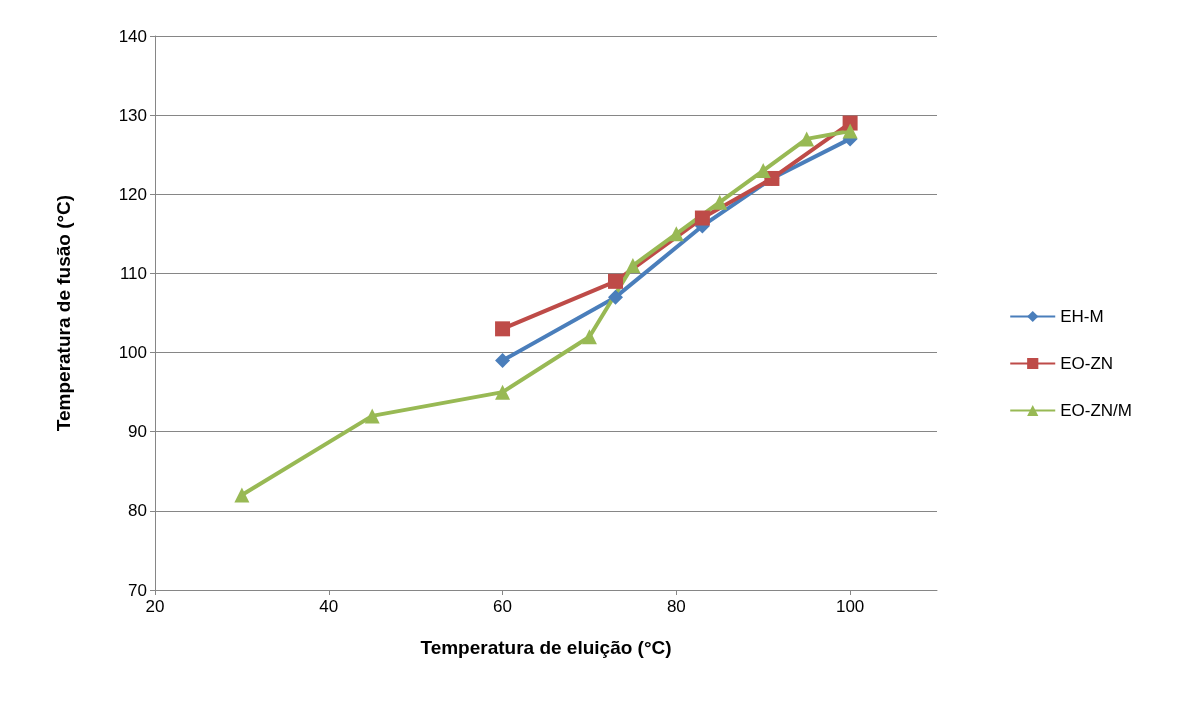  I want to click on y-tick-label: 140, so click(132, 36).